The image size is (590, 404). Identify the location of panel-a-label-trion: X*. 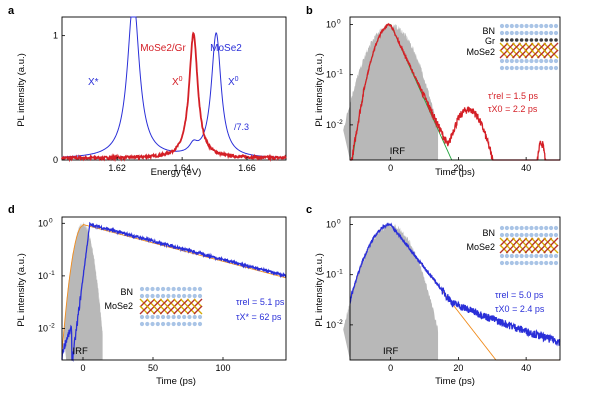
(93, 82).